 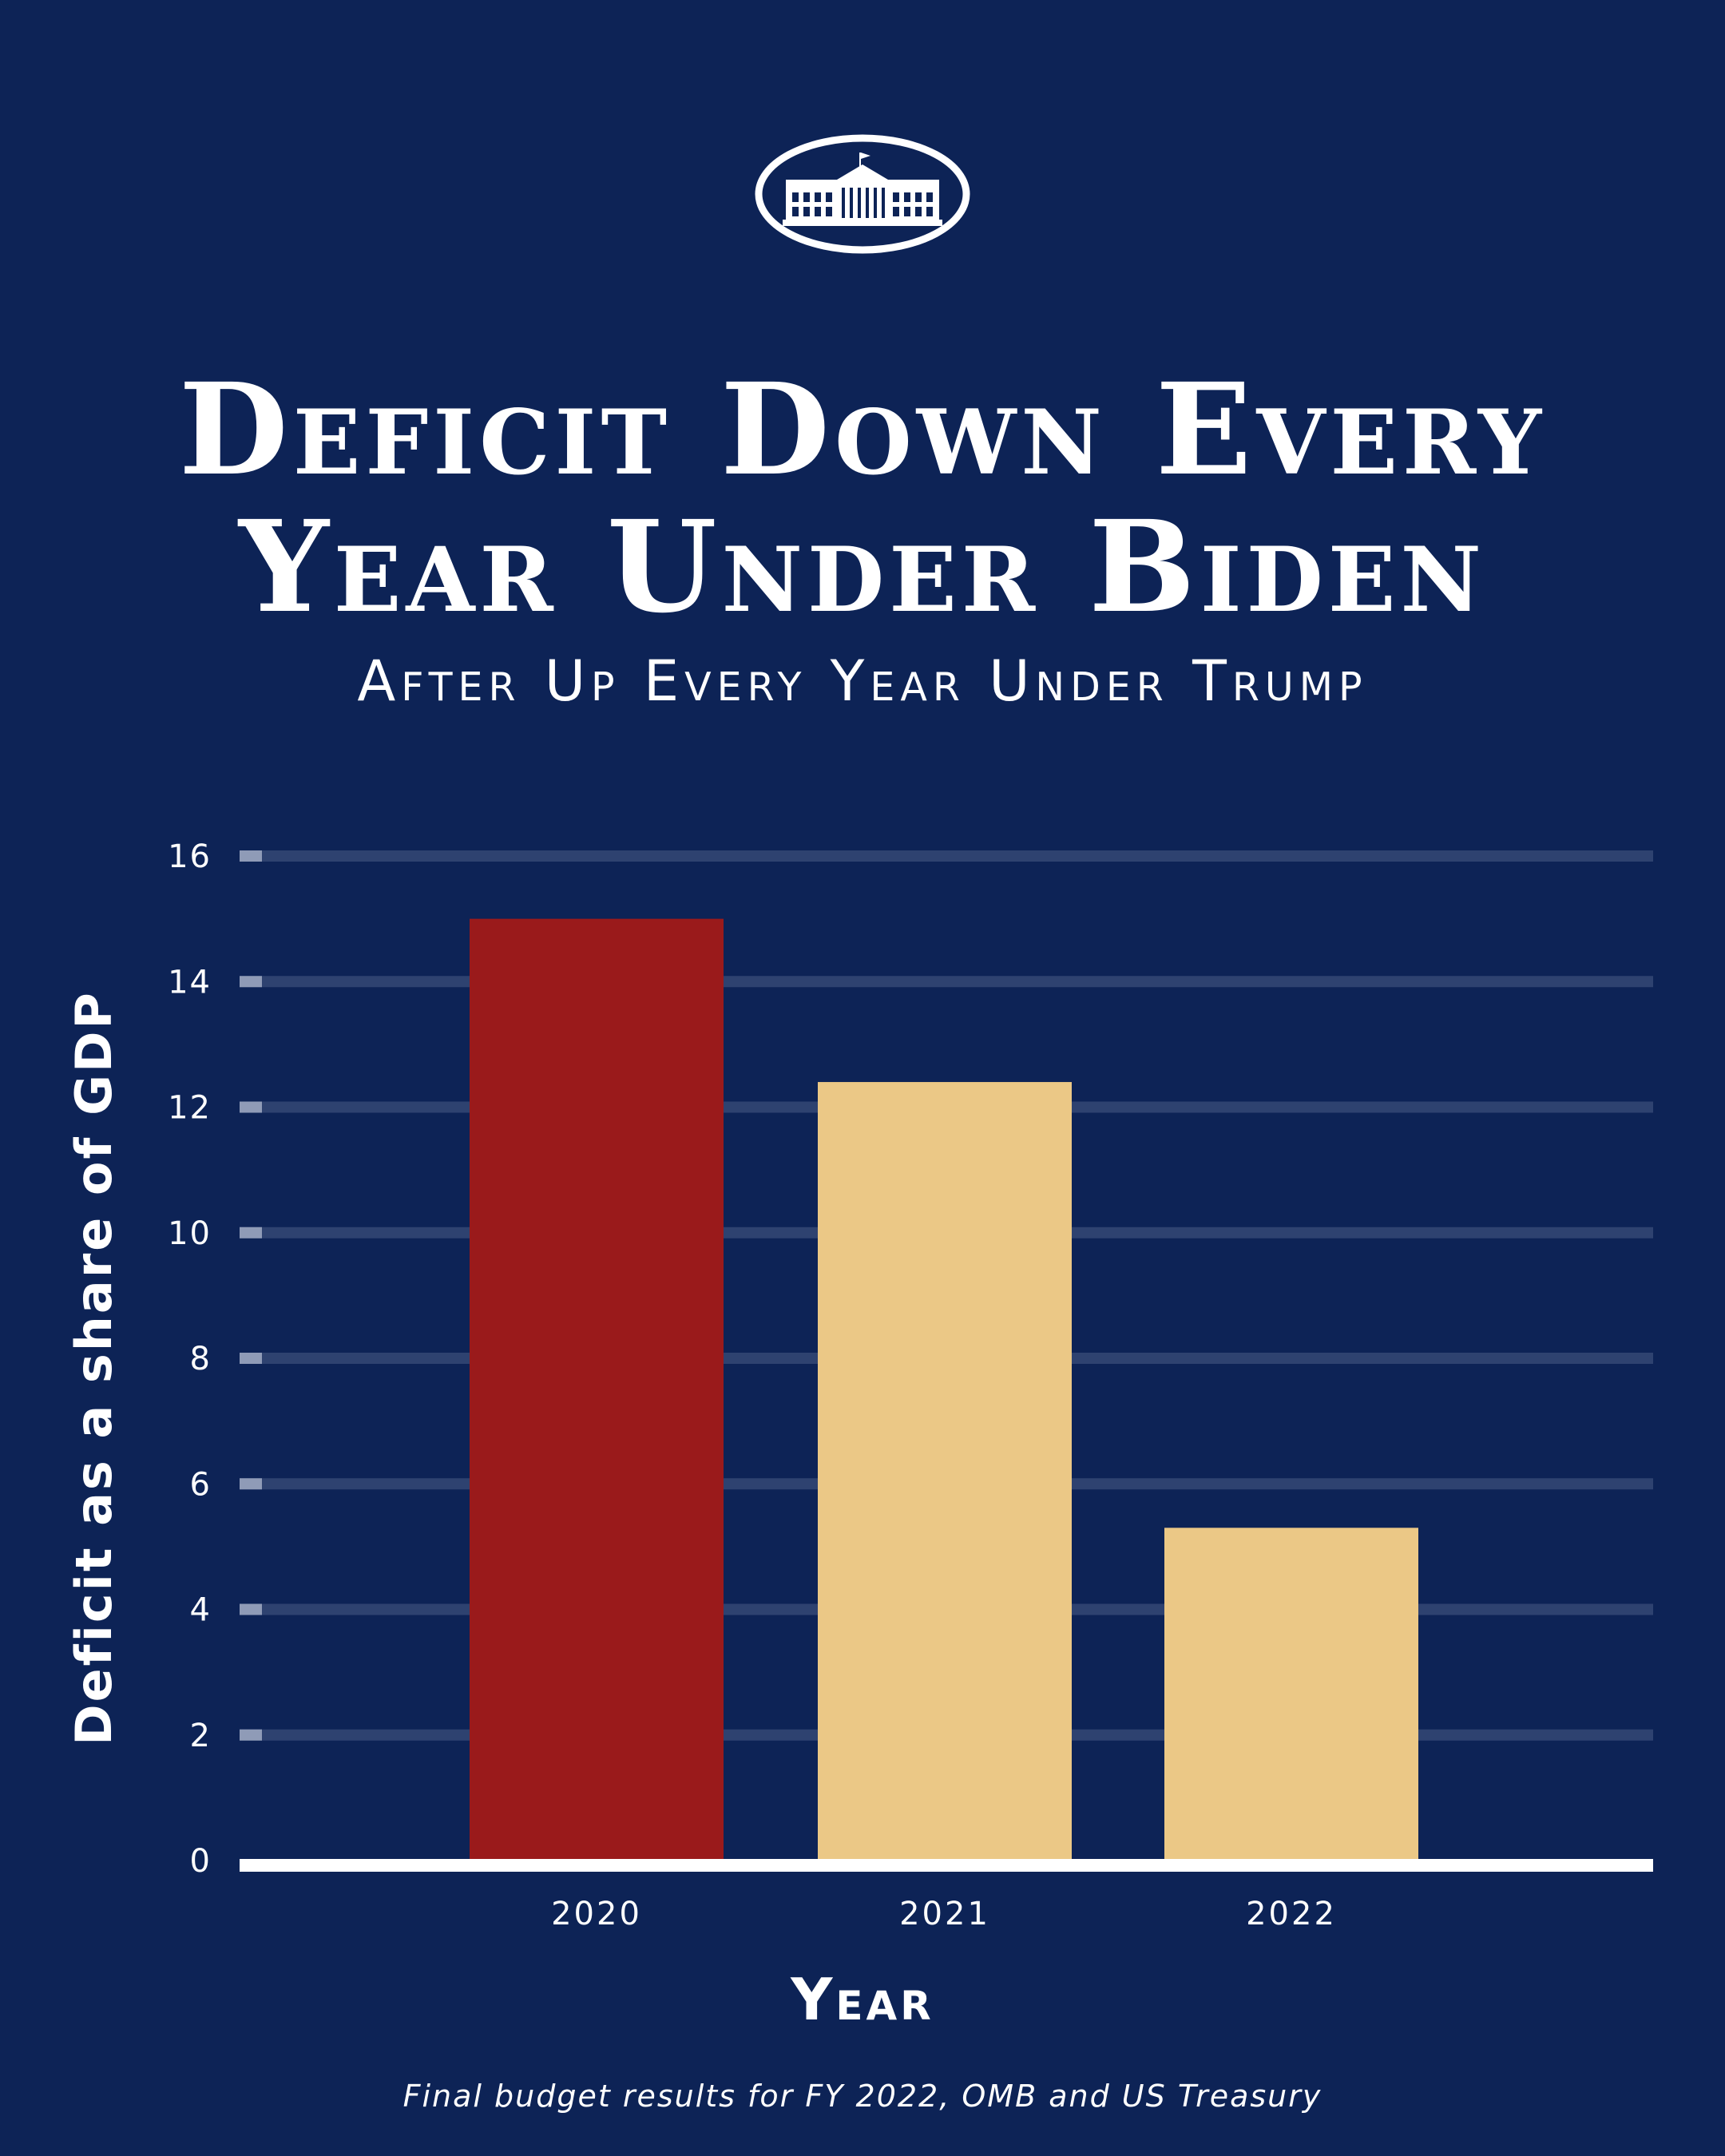 What do you see at coordinates (1291, 1694) in the screenshot?
I see `bar-2022` at bounding box center [1291, 1694].